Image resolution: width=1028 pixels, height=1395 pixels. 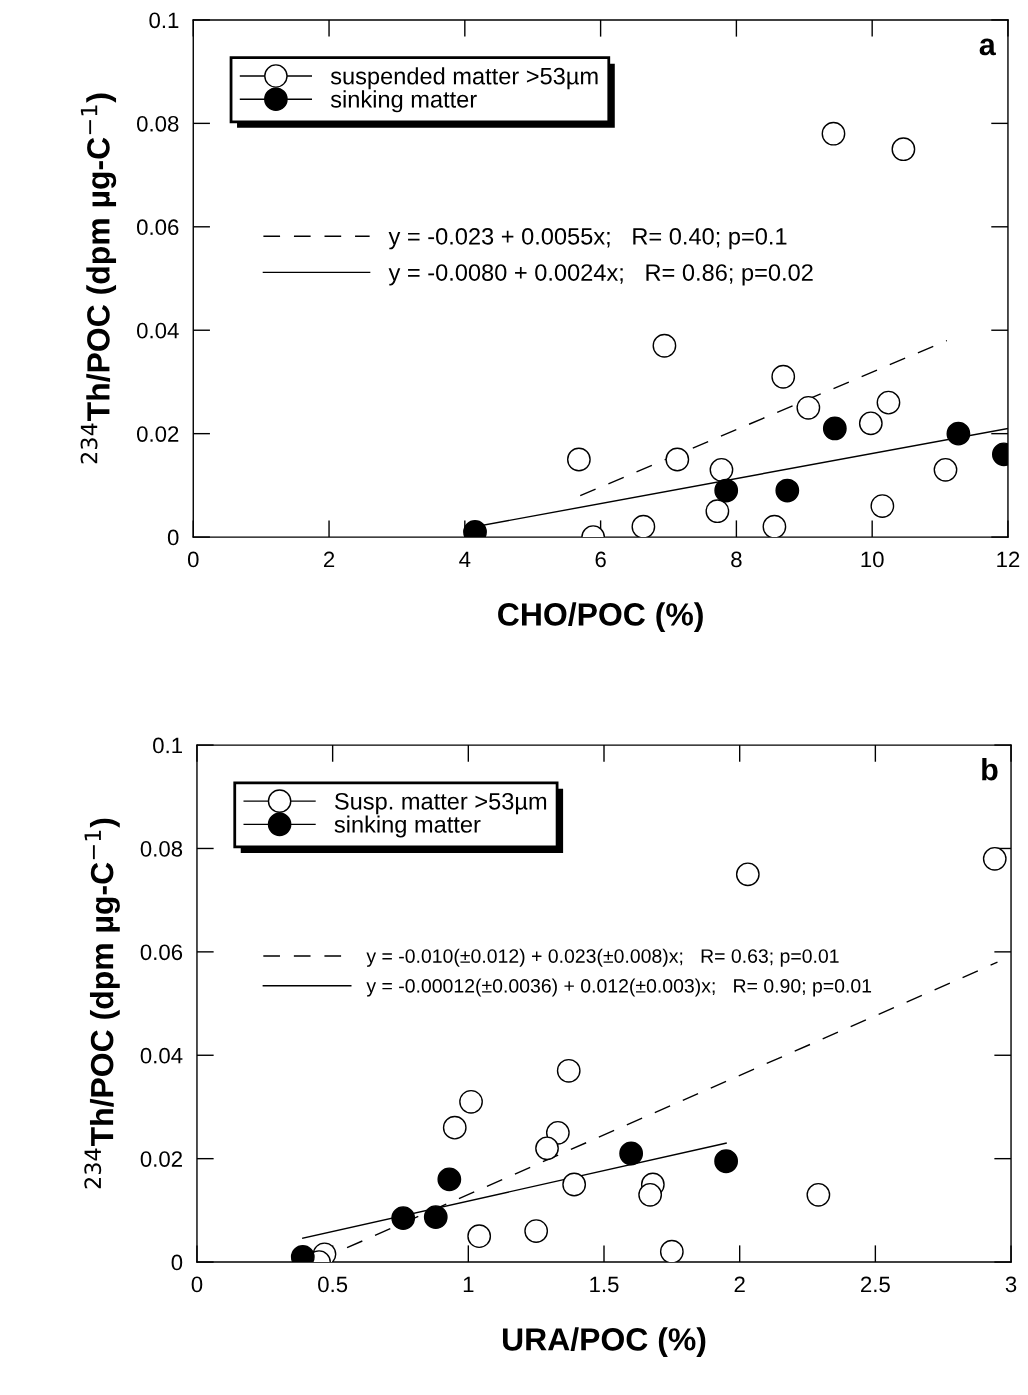 What do you see at coordinates (604, 1284) in the screenshot?
I see `x-tick-label: 1.5` at bounding box center [604, 1284].